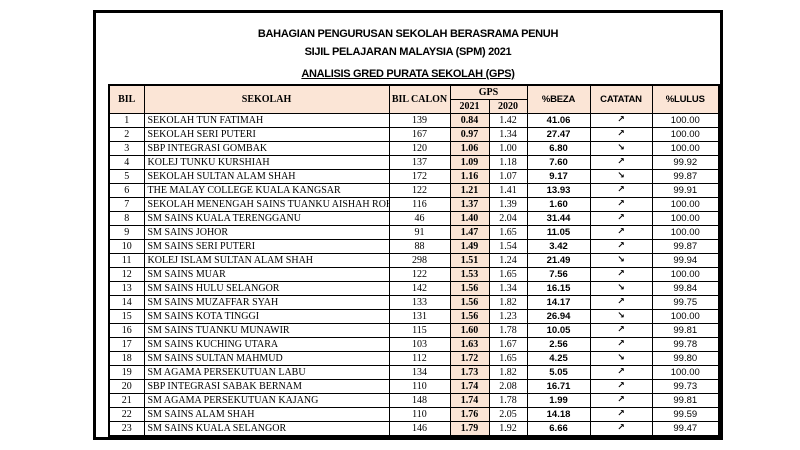 This screenshot has height=450, width=800. Describe the element at coordinates (126, 429) in the screenshot. I see `cell-bil: 23` at that location.